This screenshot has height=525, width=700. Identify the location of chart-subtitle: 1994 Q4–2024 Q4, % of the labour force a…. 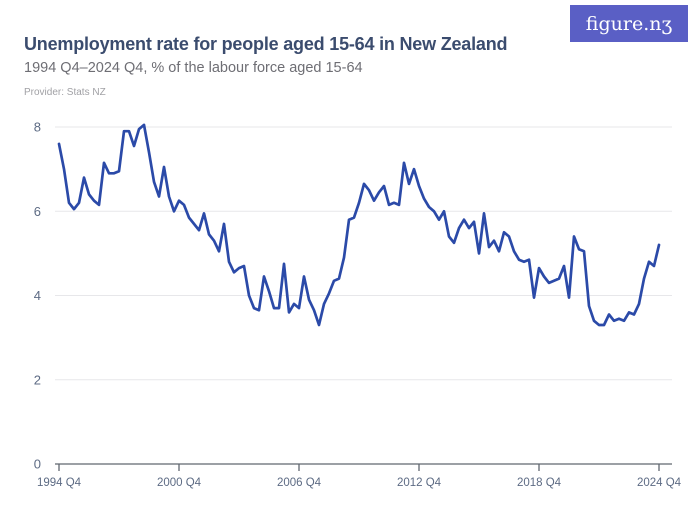
(193, 68).